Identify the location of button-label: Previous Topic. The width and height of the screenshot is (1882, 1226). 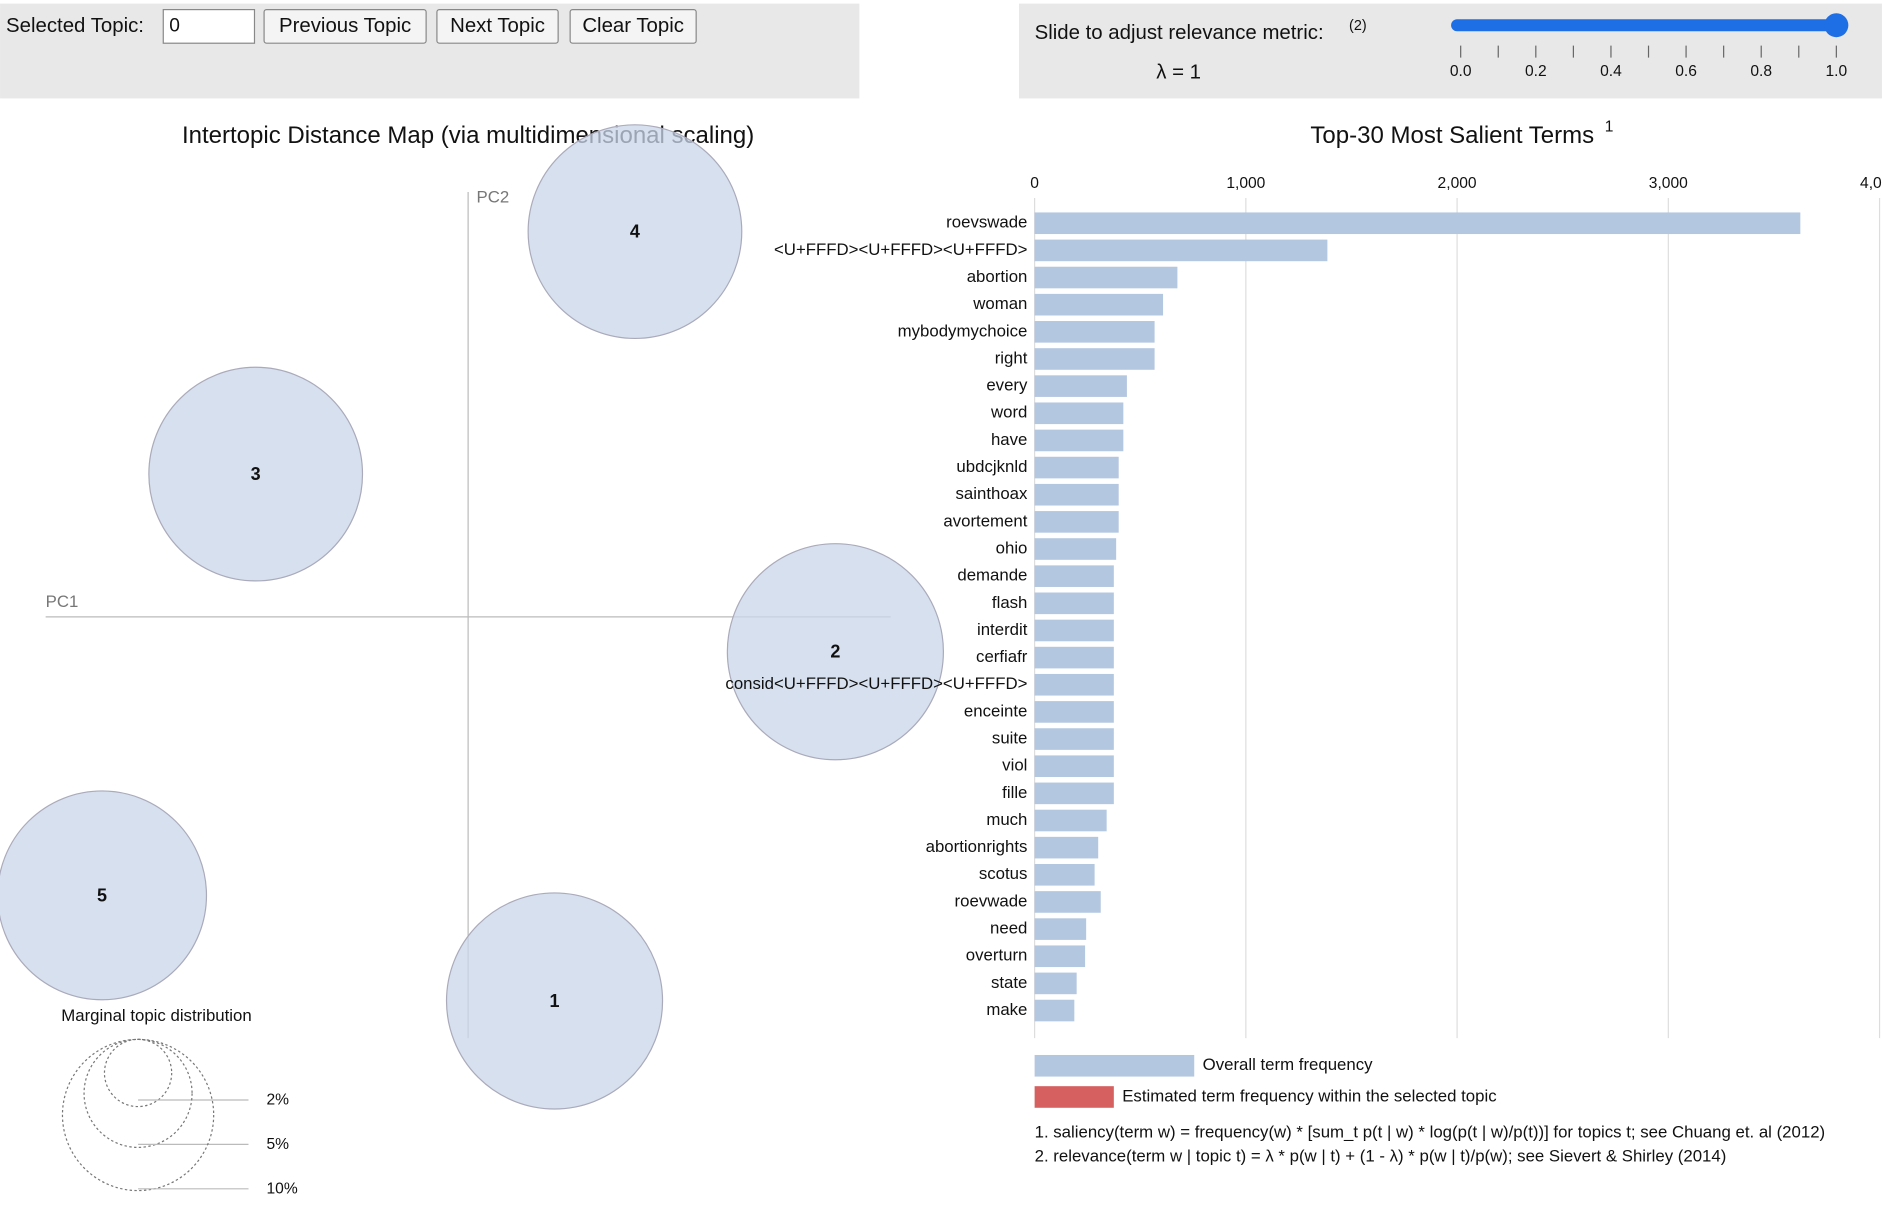
(345, 26).